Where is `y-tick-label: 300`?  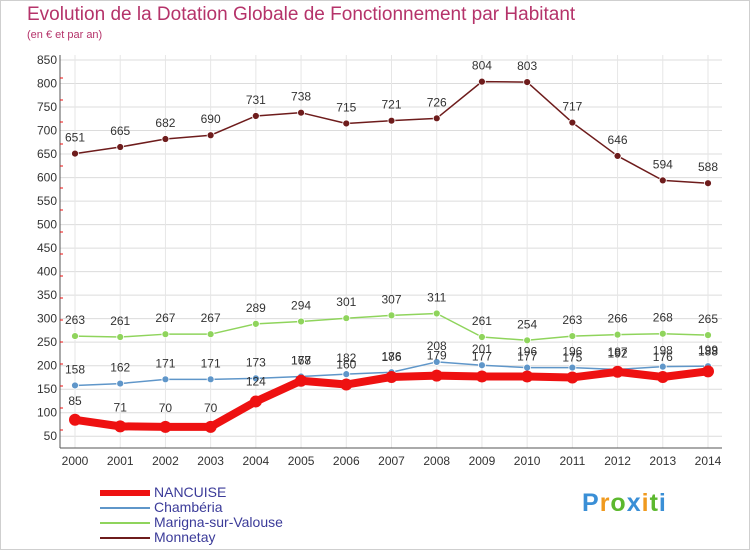
y-tick-label: 300 is located at coordinates (47, 319).